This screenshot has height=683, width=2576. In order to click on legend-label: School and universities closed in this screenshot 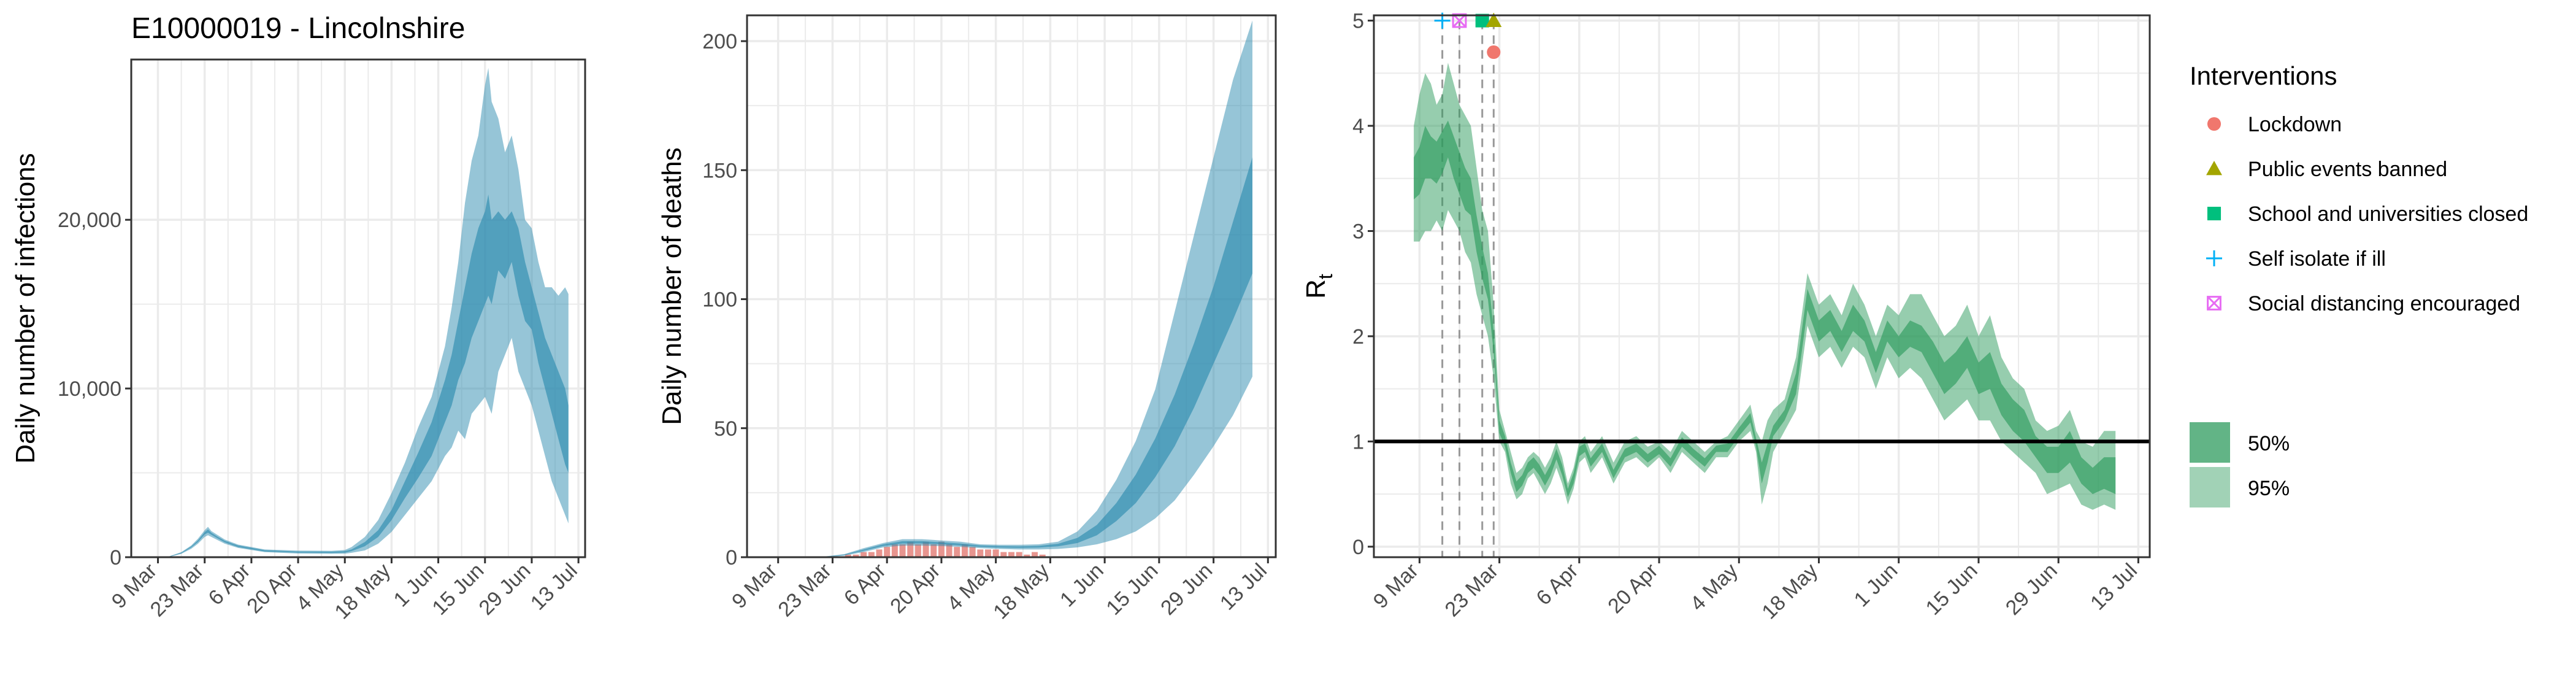, I will do `click(2388, 214)`.